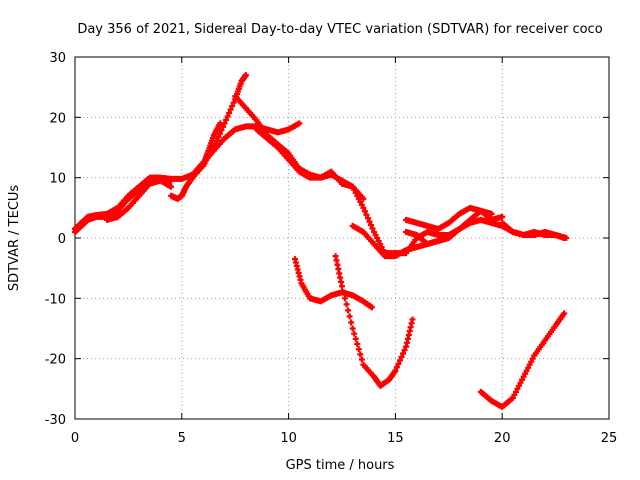 Image resolution: width=640 pixels, height=480 pixels. What do you see at coordinates (75, 438) in the screenshot?
I see `x-tick-label: 0` at bounding box center [75, 438].